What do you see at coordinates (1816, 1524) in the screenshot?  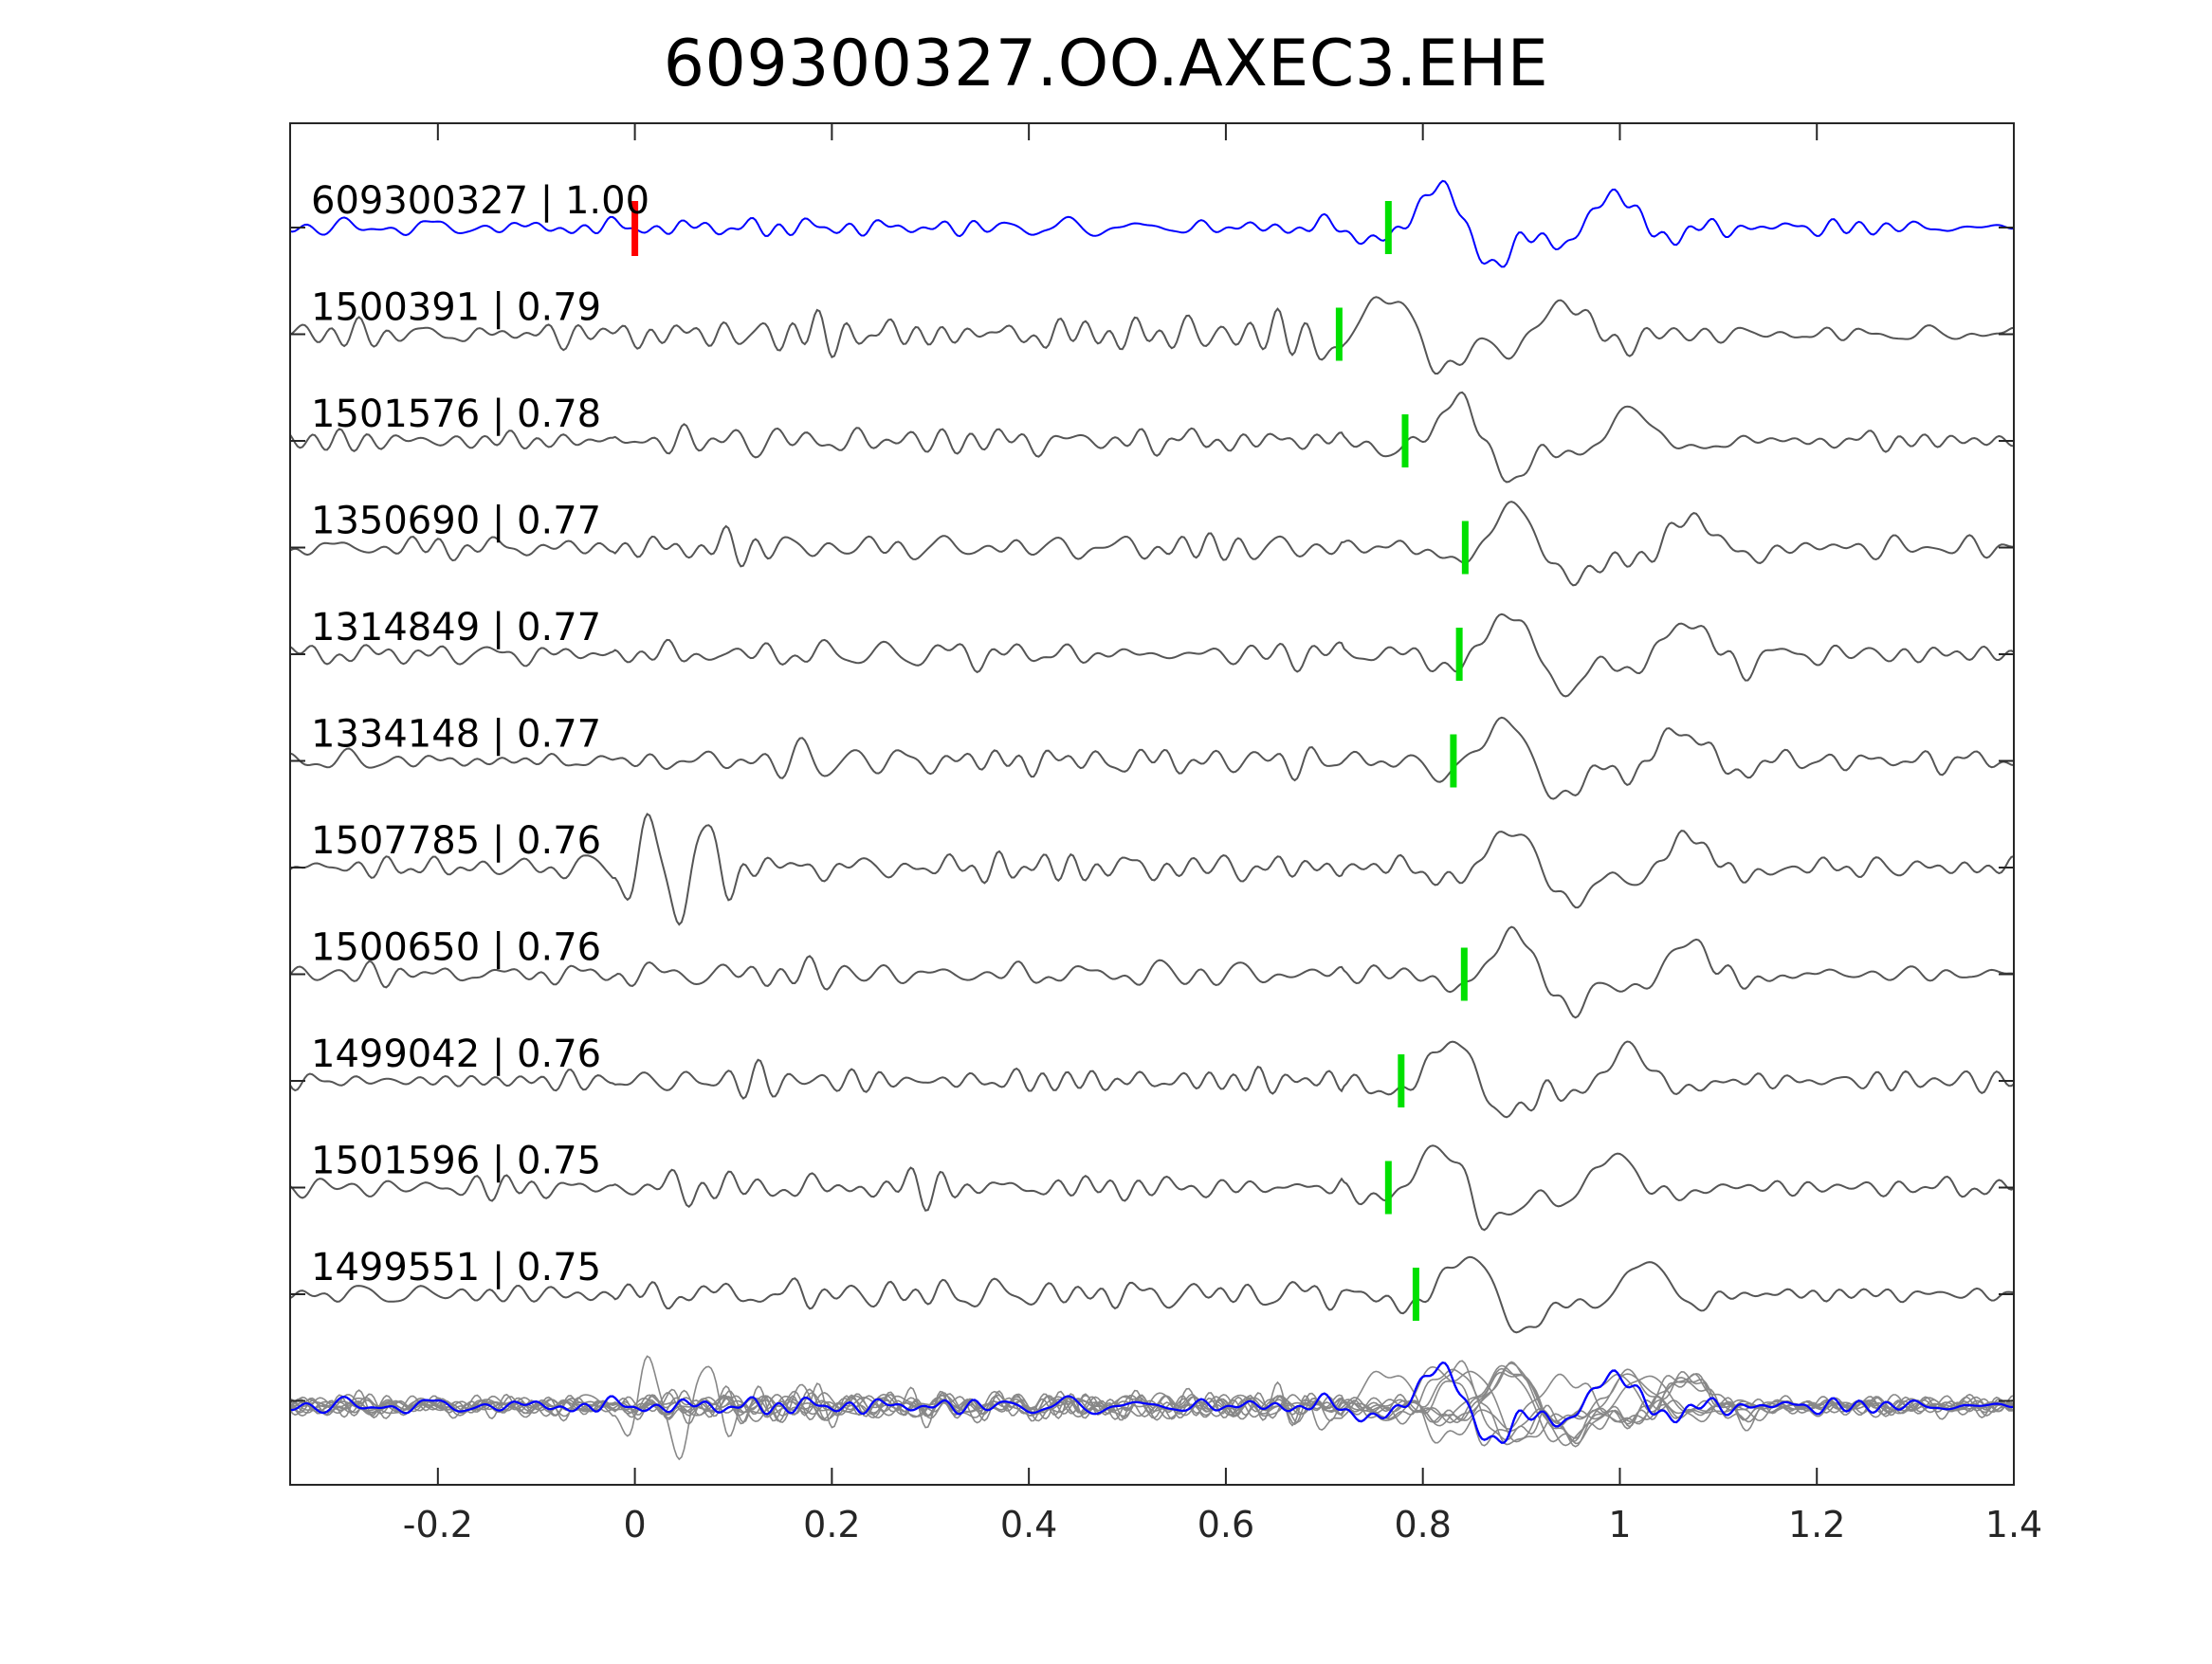 I see `x-tick-label-7: 1.2` at bounding box center [1816, 1524].